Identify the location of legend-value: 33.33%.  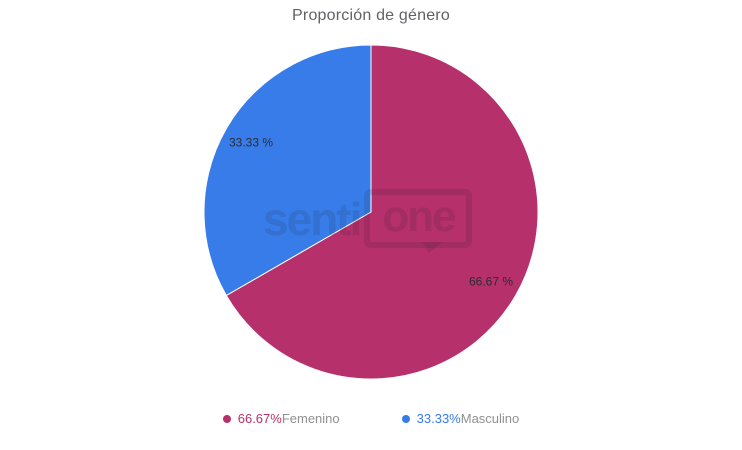
(438, 418).